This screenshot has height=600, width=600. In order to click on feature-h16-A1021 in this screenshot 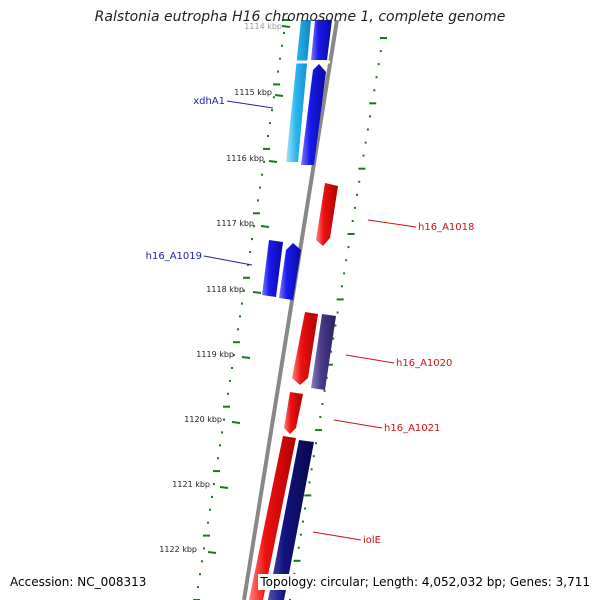, I will do `click(293, 413)`.